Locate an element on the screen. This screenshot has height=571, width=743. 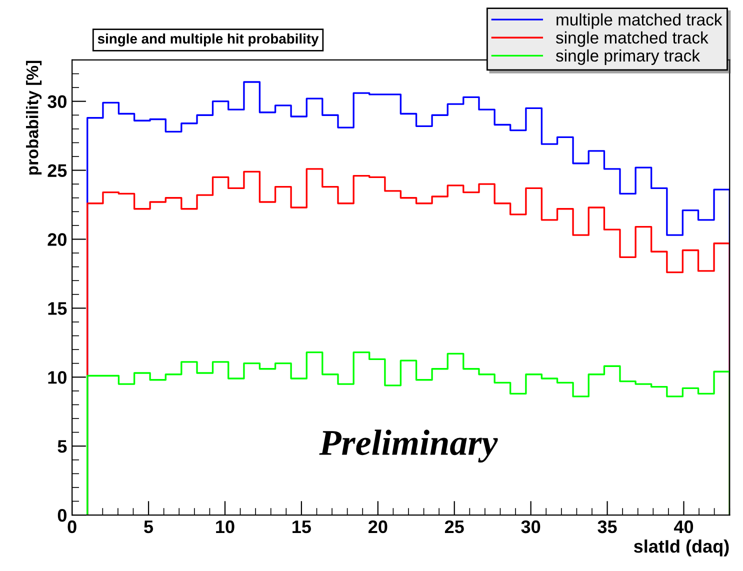
x-tick-label: 0 is located at coordinates (72, 527).